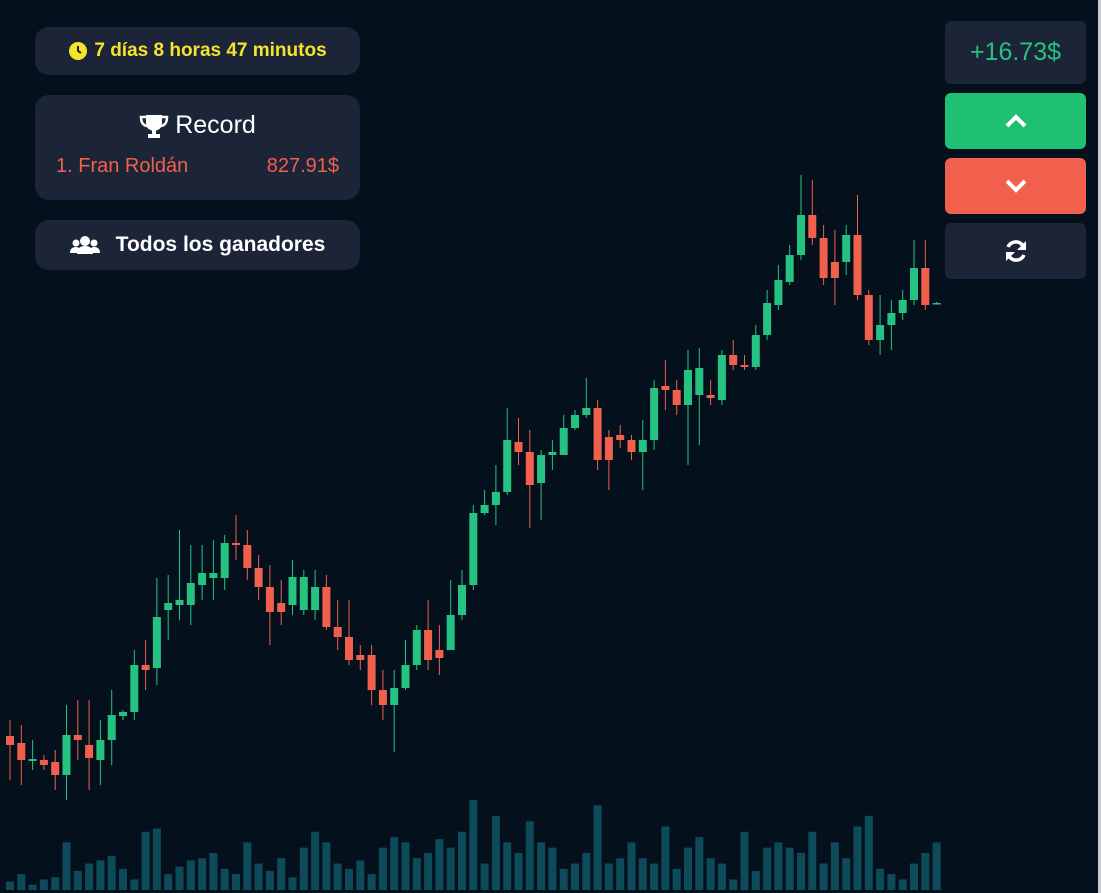  I want to click on profit-display: +16.73$, so click(1015, 52).